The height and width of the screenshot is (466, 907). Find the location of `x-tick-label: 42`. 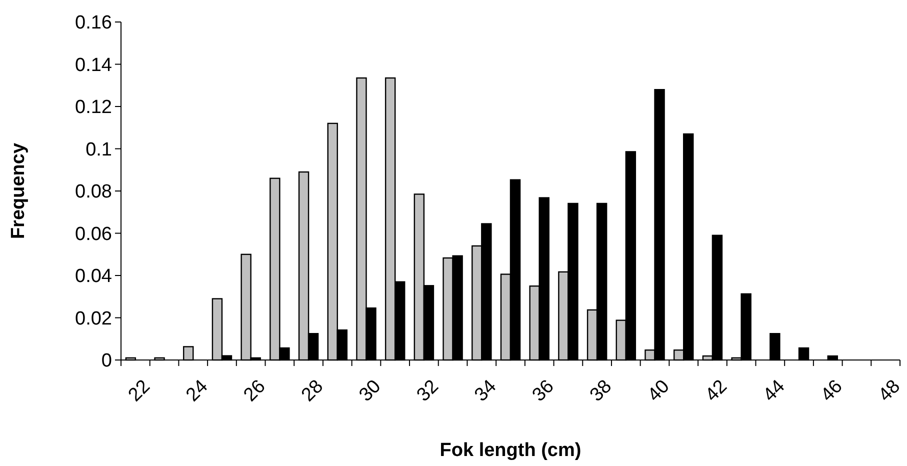

x-tick-label: 42 is located at coordinates (717, 391).